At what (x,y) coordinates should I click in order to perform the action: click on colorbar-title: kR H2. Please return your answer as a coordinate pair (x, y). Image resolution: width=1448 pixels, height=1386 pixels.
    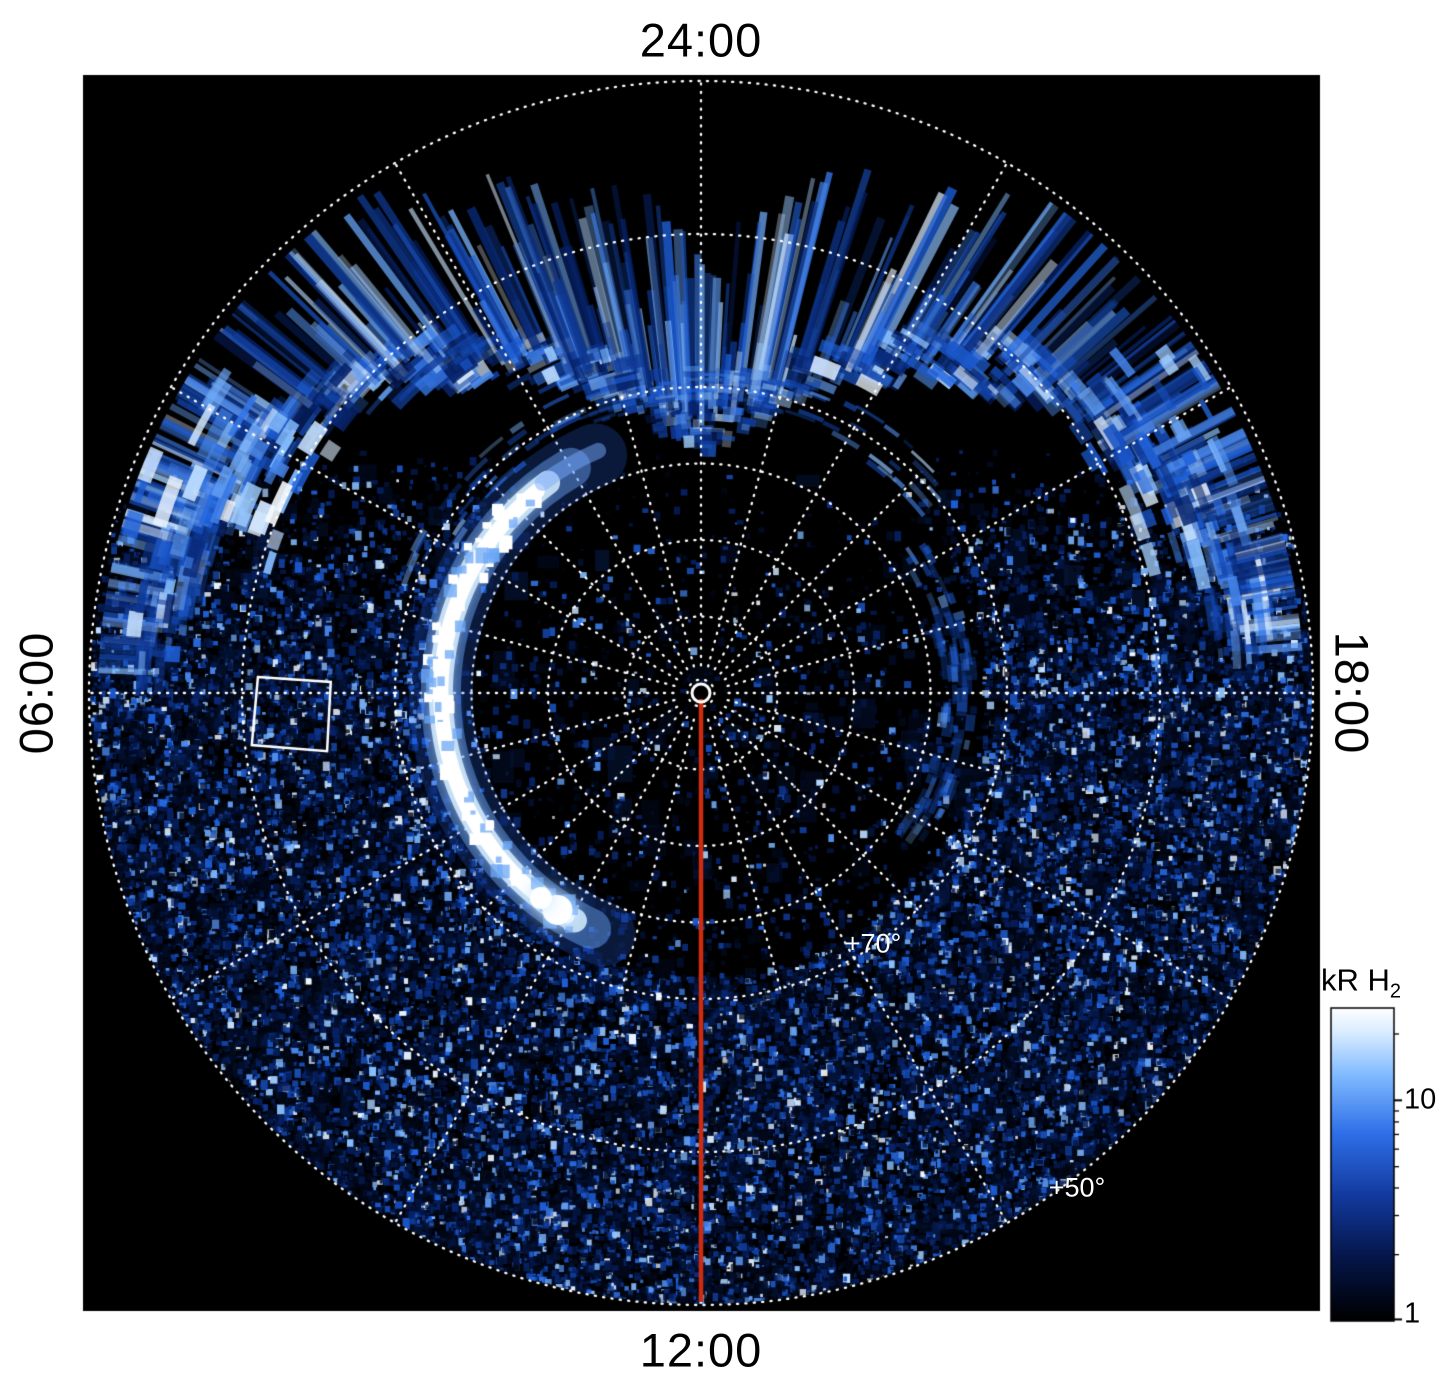
    Looking at the image, I should click on (1361, 982).